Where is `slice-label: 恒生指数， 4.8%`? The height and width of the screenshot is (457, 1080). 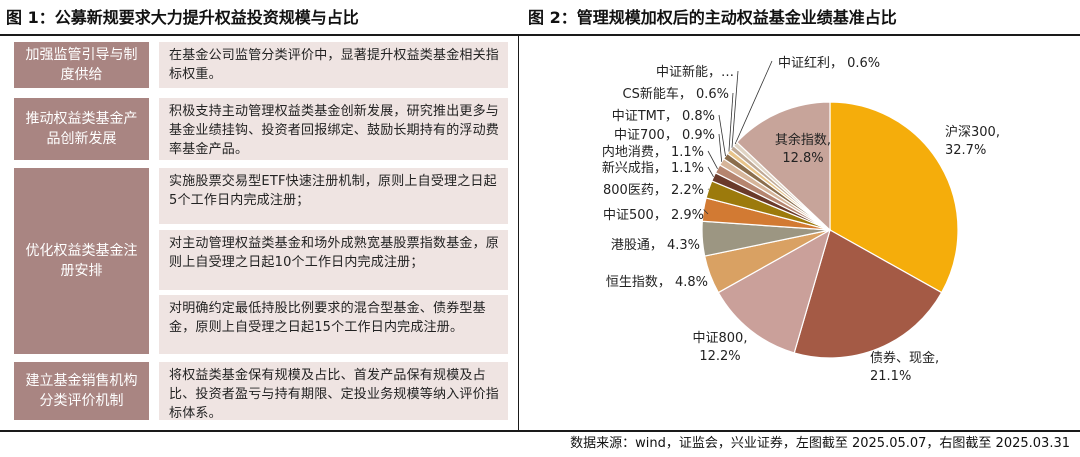 slice-label: 恒生指数， 4.8% is located at coordinates (657, 282).